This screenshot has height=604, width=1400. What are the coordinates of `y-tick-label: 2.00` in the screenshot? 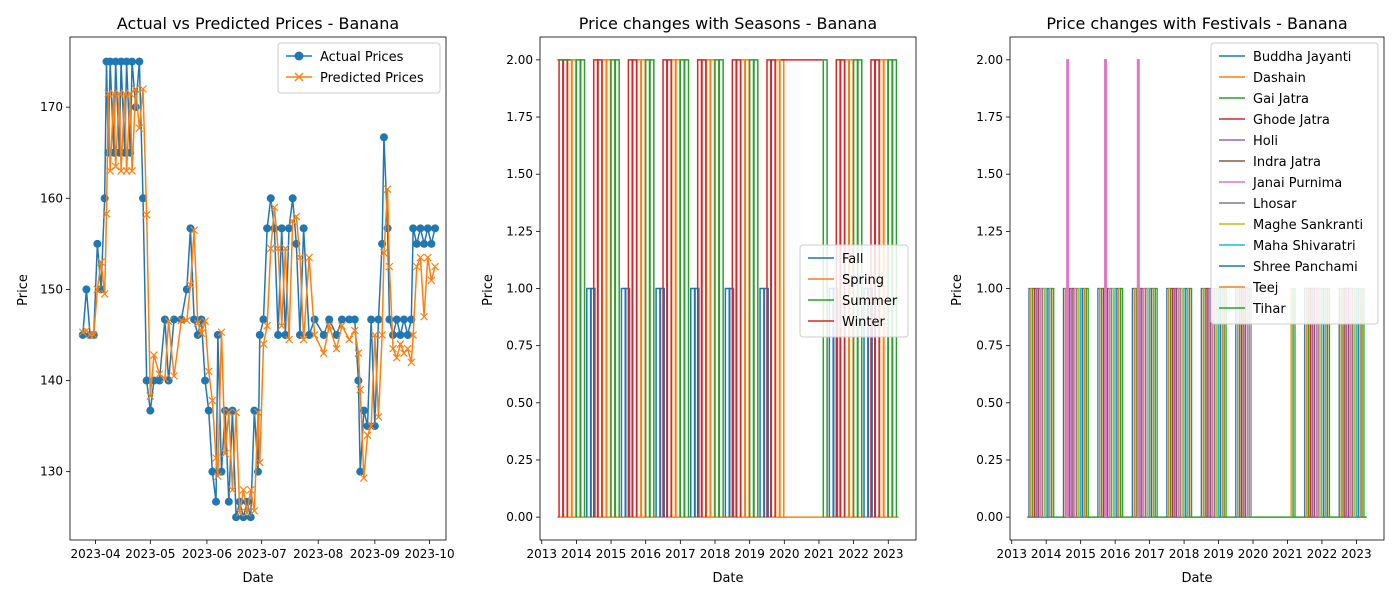 It's located at (989, 60).